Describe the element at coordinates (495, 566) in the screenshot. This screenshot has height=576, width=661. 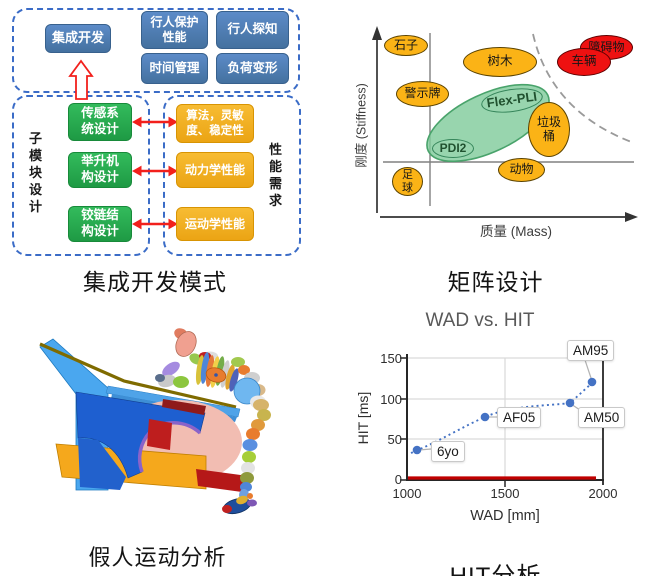
I see `caption-hit-analysis: HIT分析` at that location.